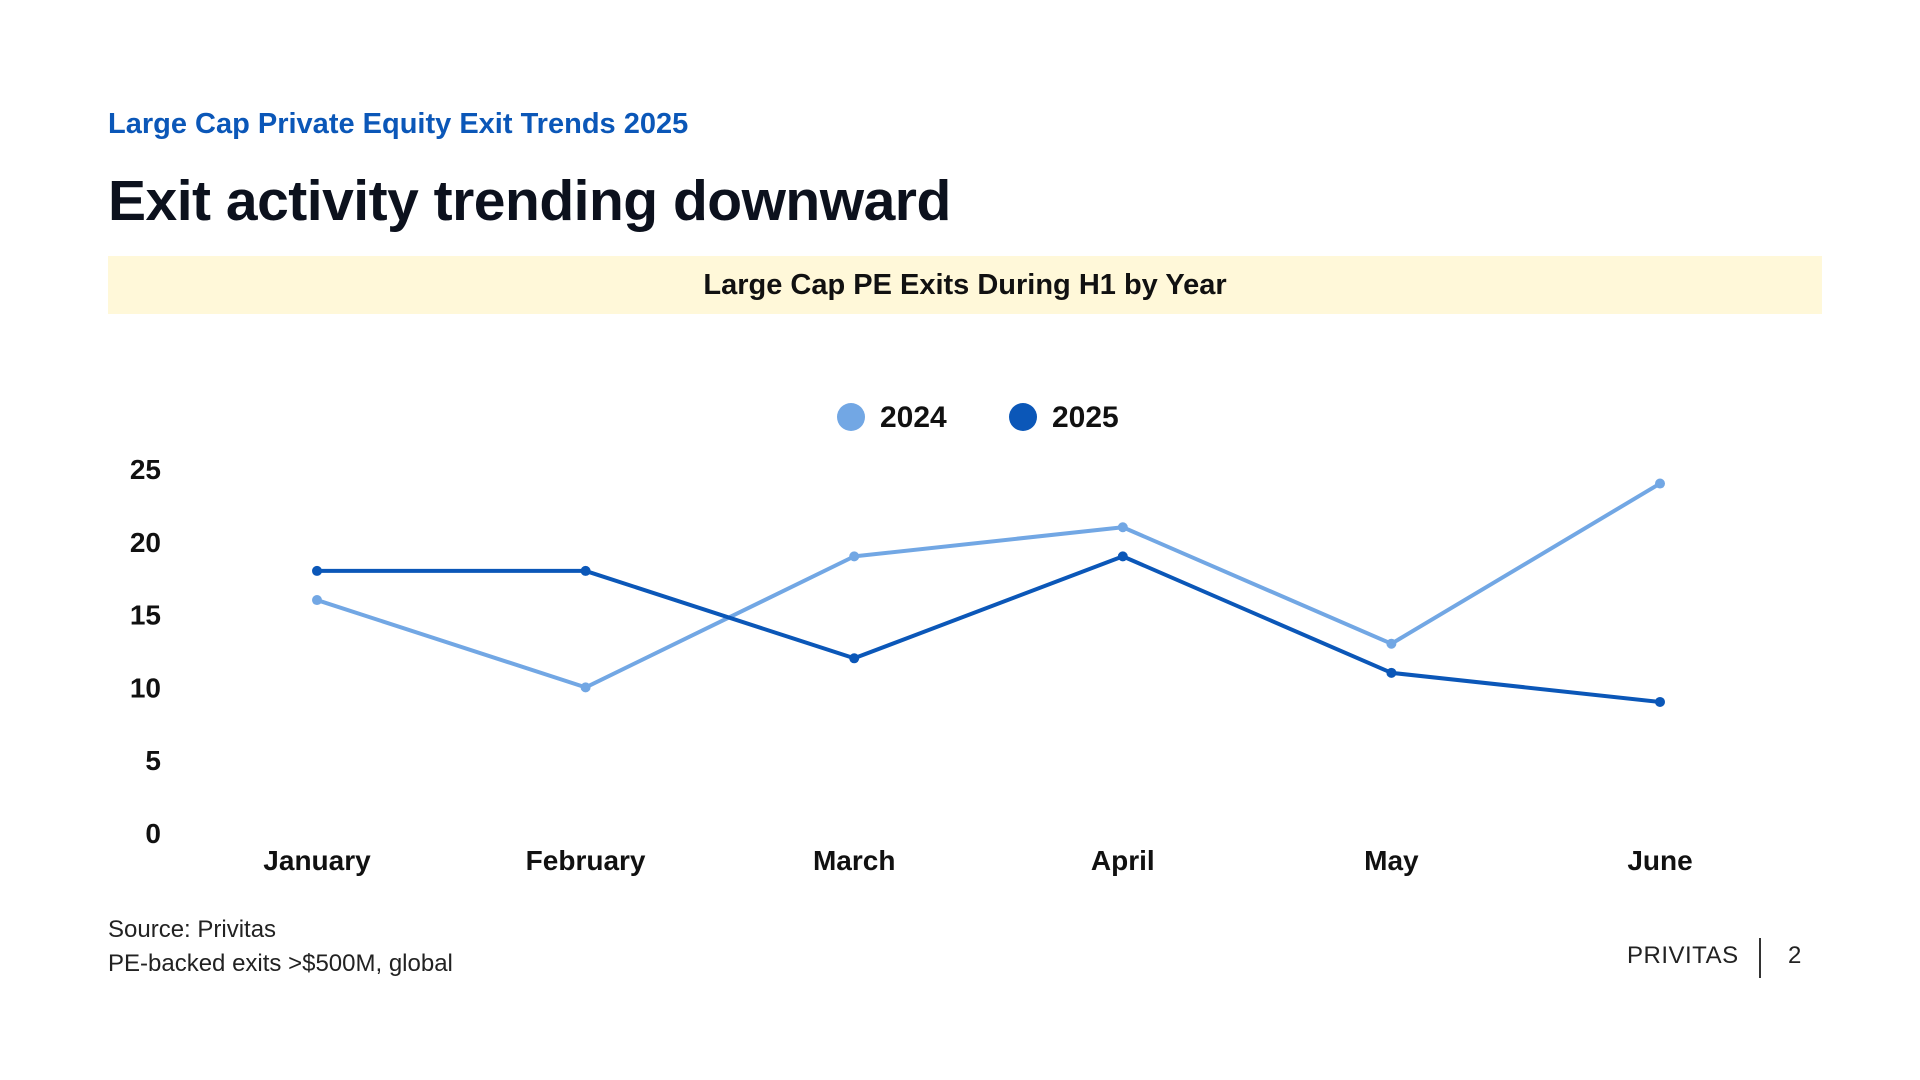 This screenshot has width=1920, height=1080. What do you see at coordinates (585, 687) in the screenshot?
I see `data-point-2024-february` at bounding box center [585, 687].